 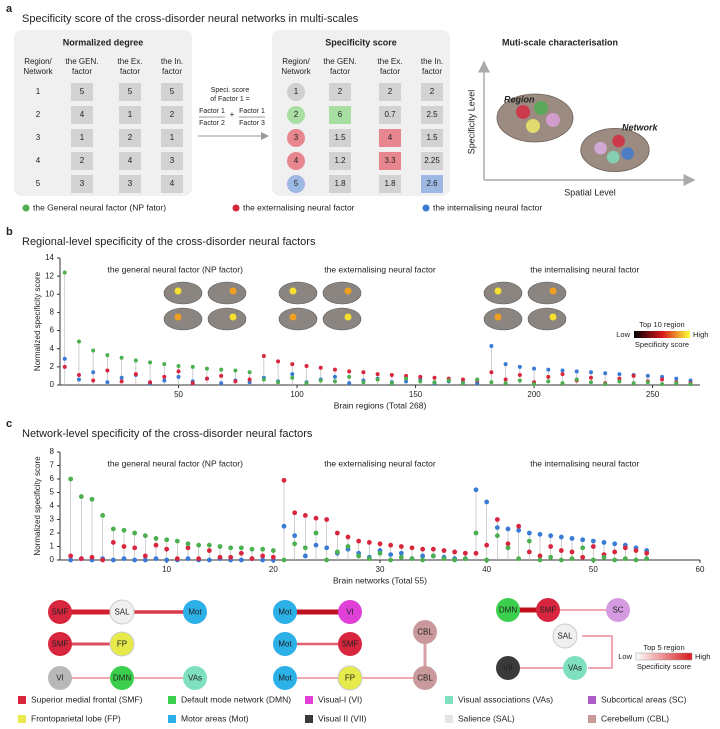 What do you see at coordinates (486, 718) in the screenshot?
I see `legend-label: Salience (SAL)` at bounding box center [486, 718].